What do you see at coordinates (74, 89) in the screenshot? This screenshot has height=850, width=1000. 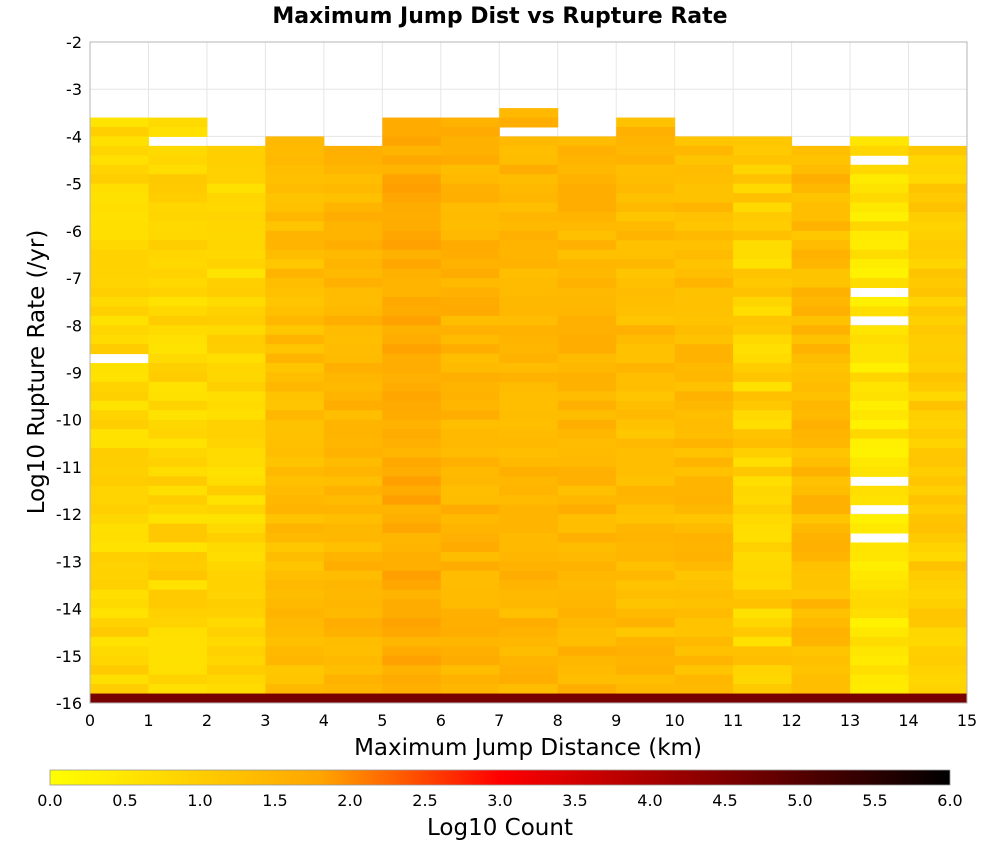 I see `y-tick-label: -3` at bounding box center [74, 89].